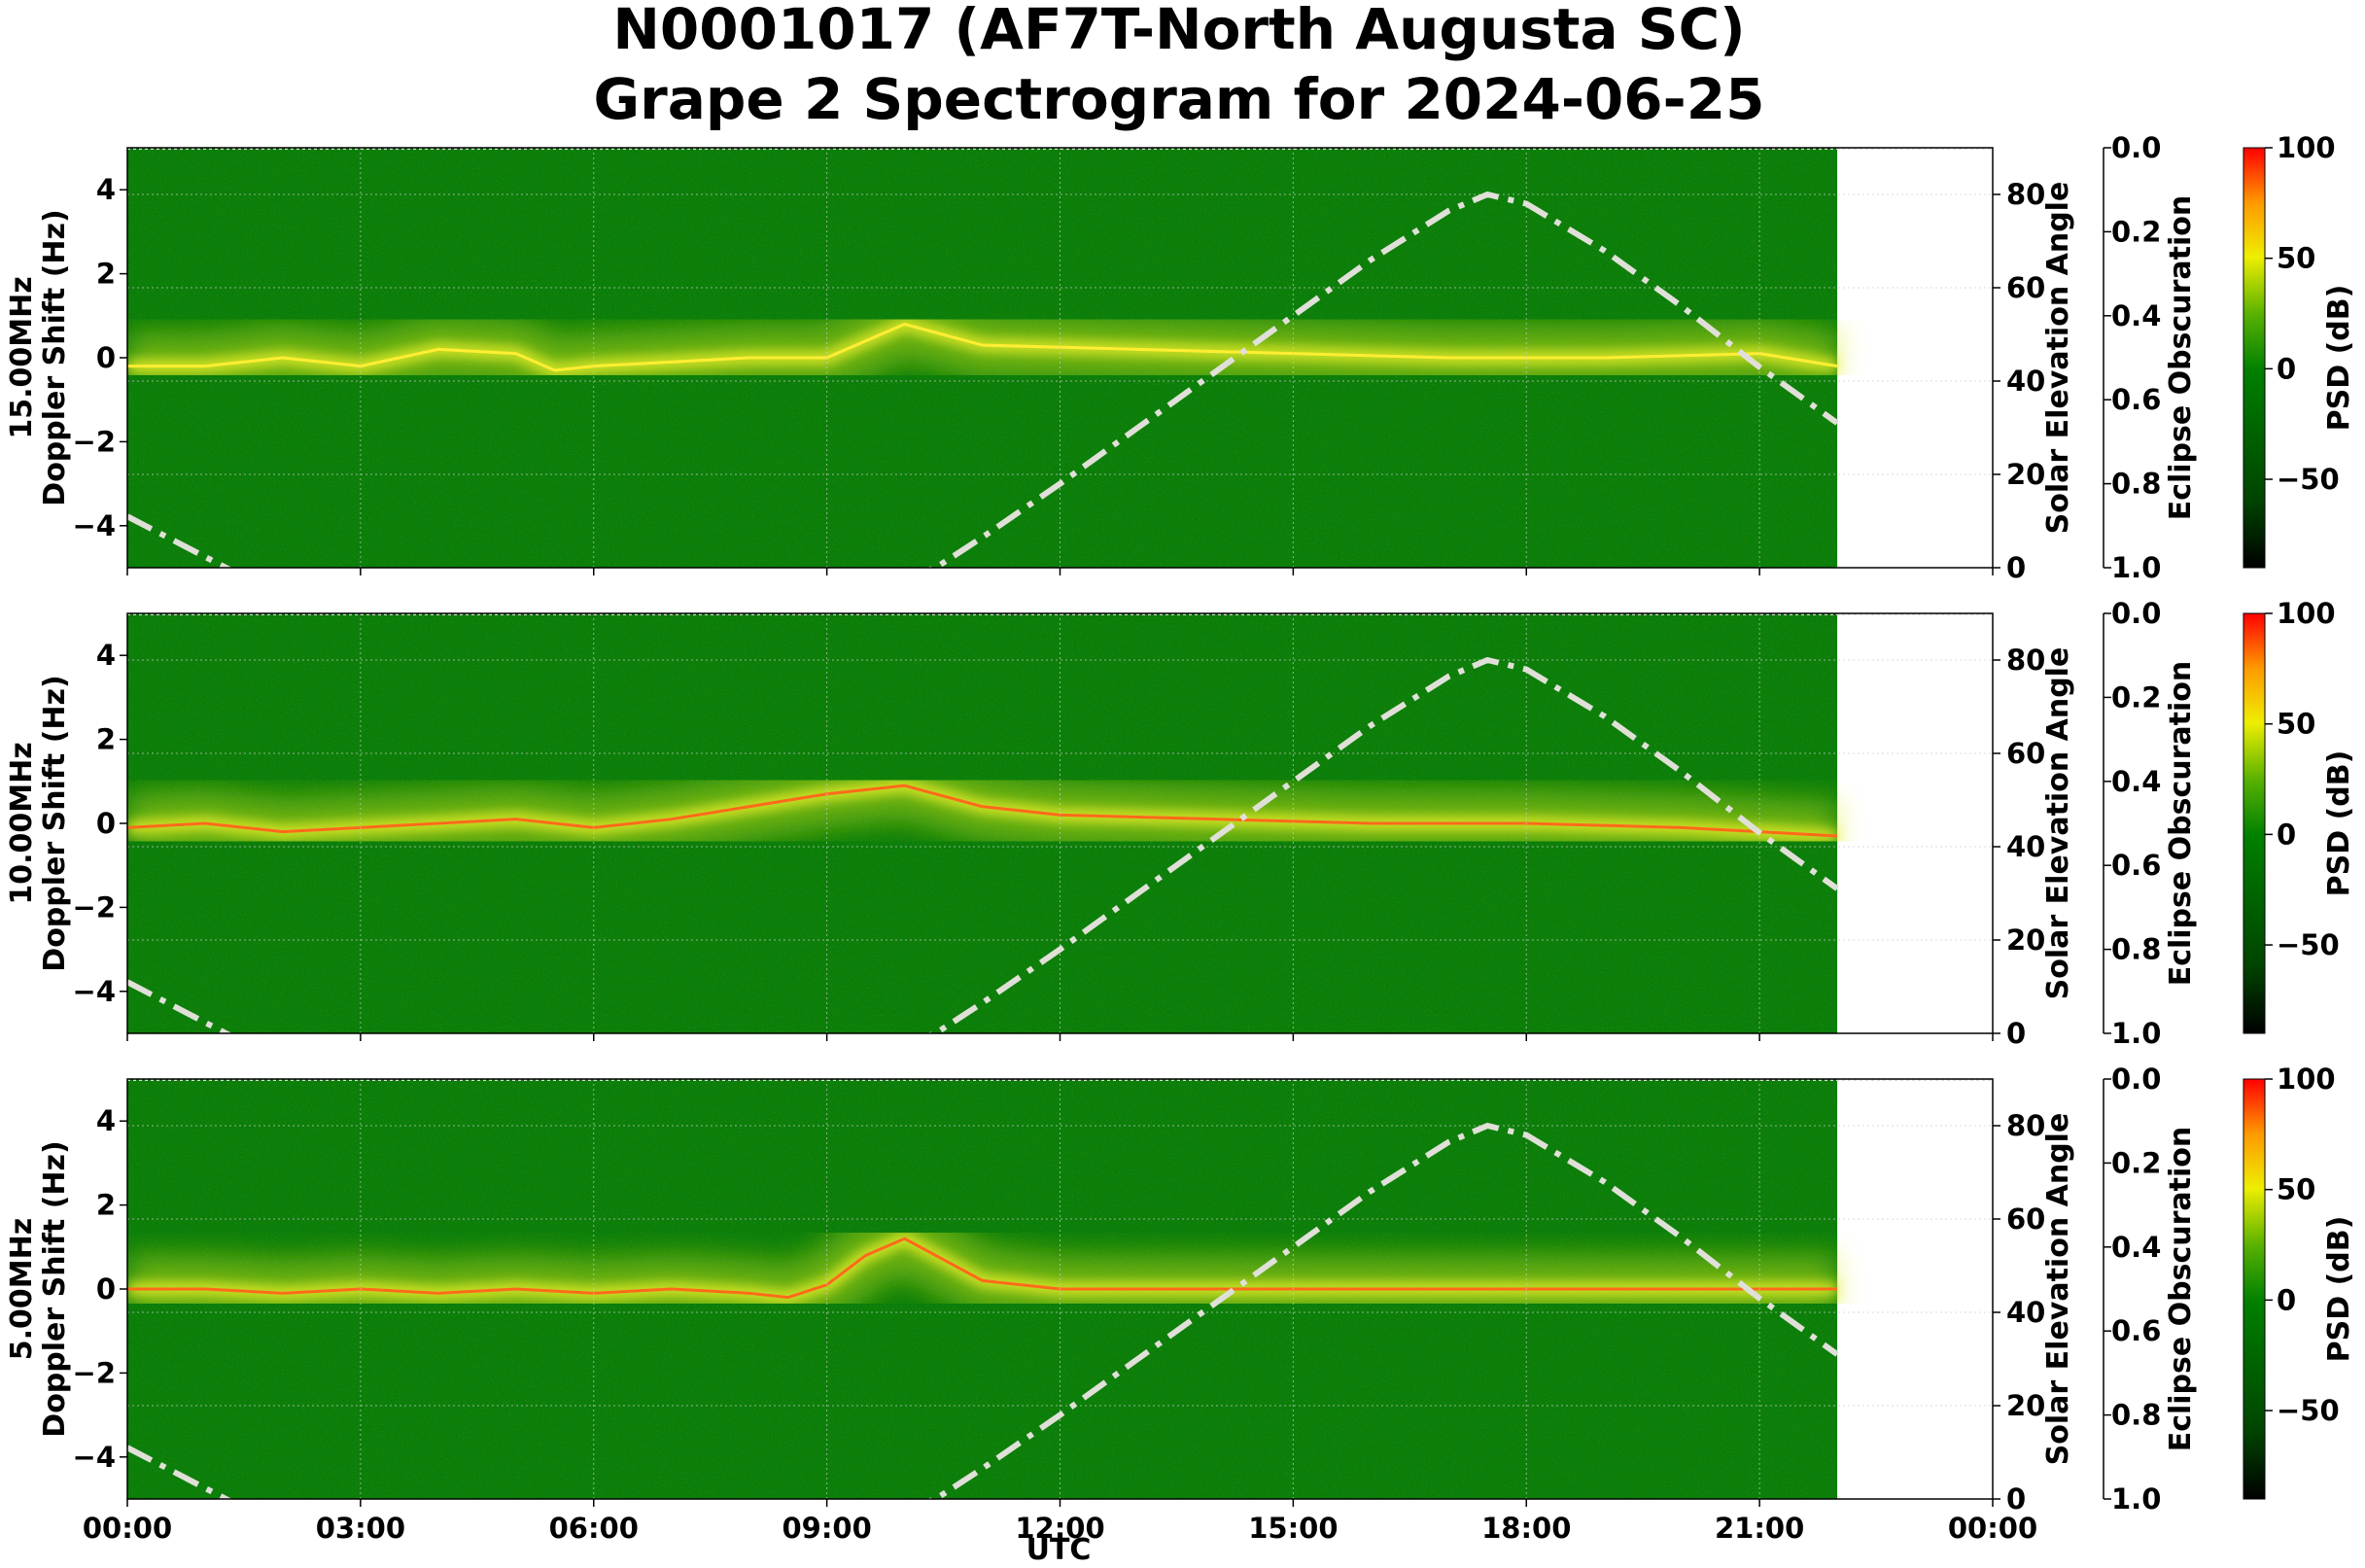 The image size is (2365, 1568). I want to click on x-tick-label: 06:00, so click(594, 1528).